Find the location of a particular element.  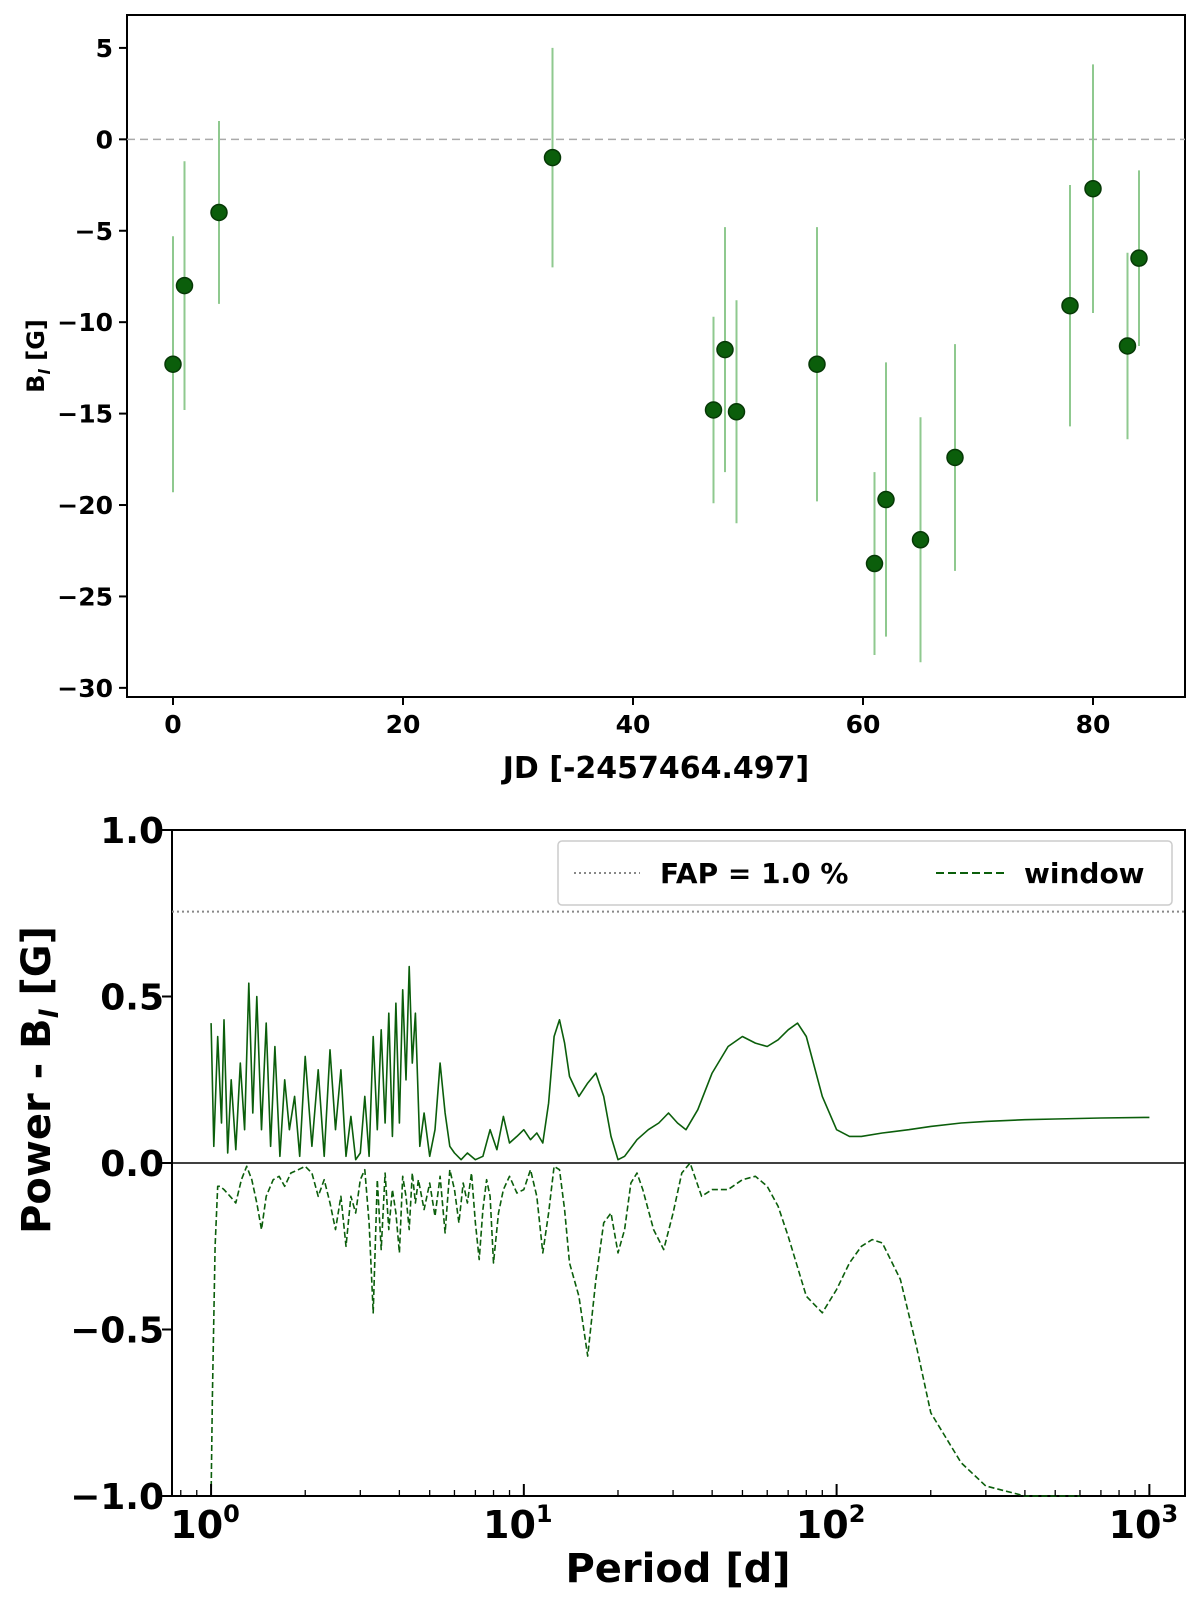

y-tick-label: 5 is located at coordinates (104, 48).